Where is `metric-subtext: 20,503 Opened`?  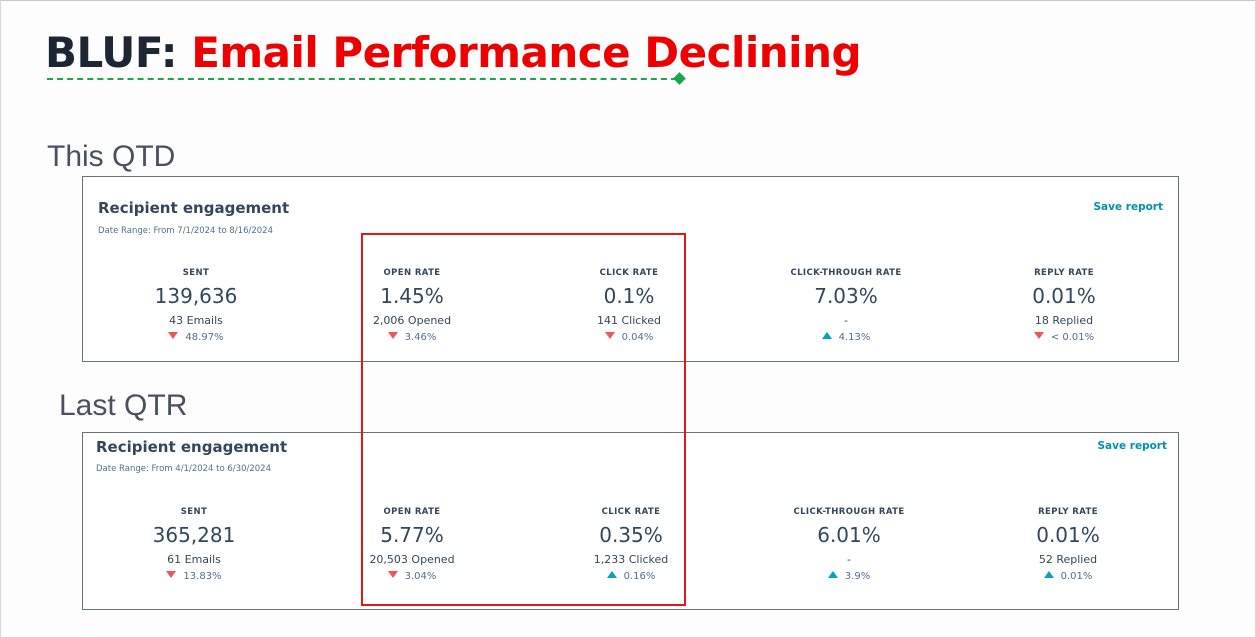
metric-subtext: 20,503 Opened is located at coordinates (412, 559).